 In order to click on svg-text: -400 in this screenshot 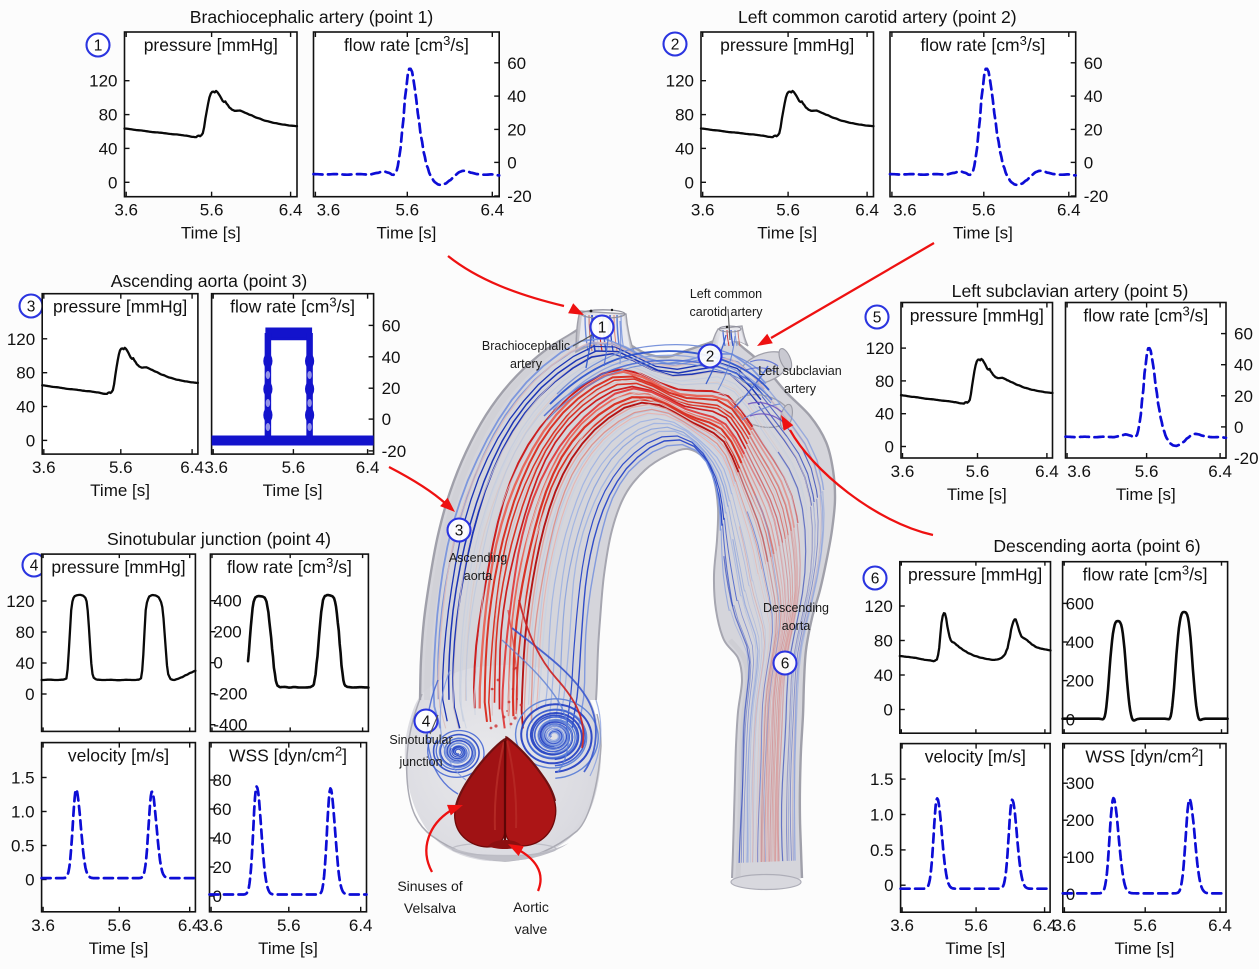, I will do `click(230, 725)`.